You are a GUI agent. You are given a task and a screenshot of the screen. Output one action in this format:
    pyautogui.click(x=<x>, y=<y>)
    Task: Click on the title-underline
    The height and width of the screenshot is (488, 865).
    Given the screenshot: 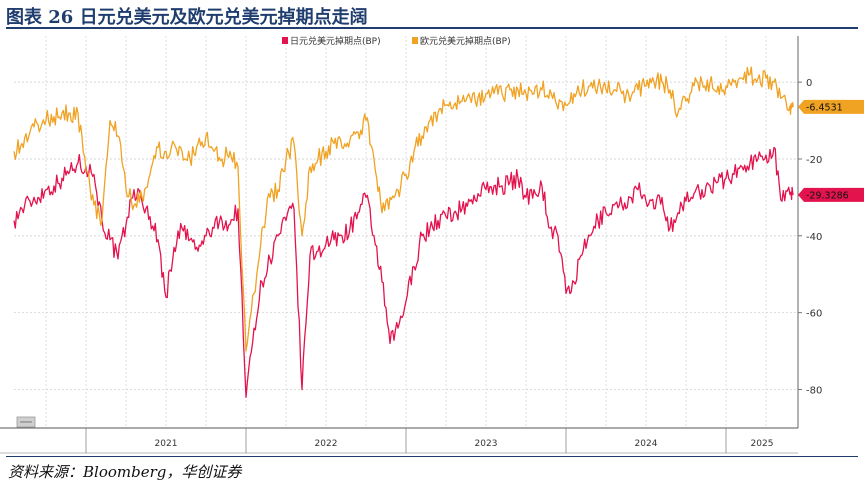 What is the action you would take?
    pyautogui.click(x=432, y=28)
    